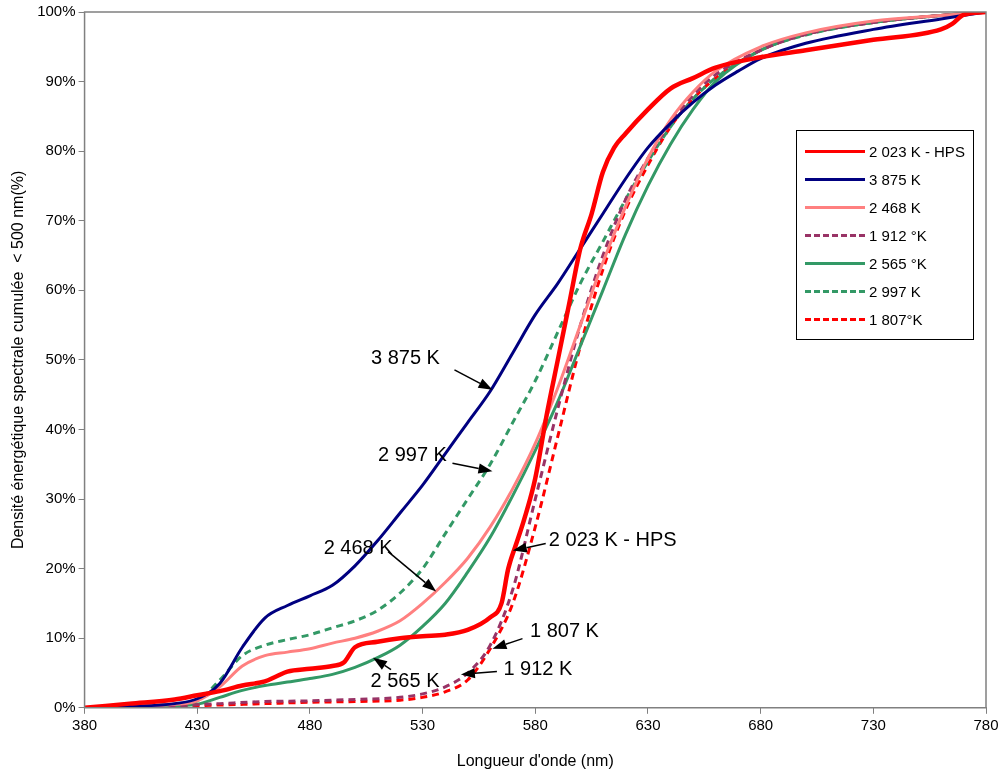 This screenshot has width=1006, height=780. I want to click on legend-label: 1 807°K, so click(896, 319).